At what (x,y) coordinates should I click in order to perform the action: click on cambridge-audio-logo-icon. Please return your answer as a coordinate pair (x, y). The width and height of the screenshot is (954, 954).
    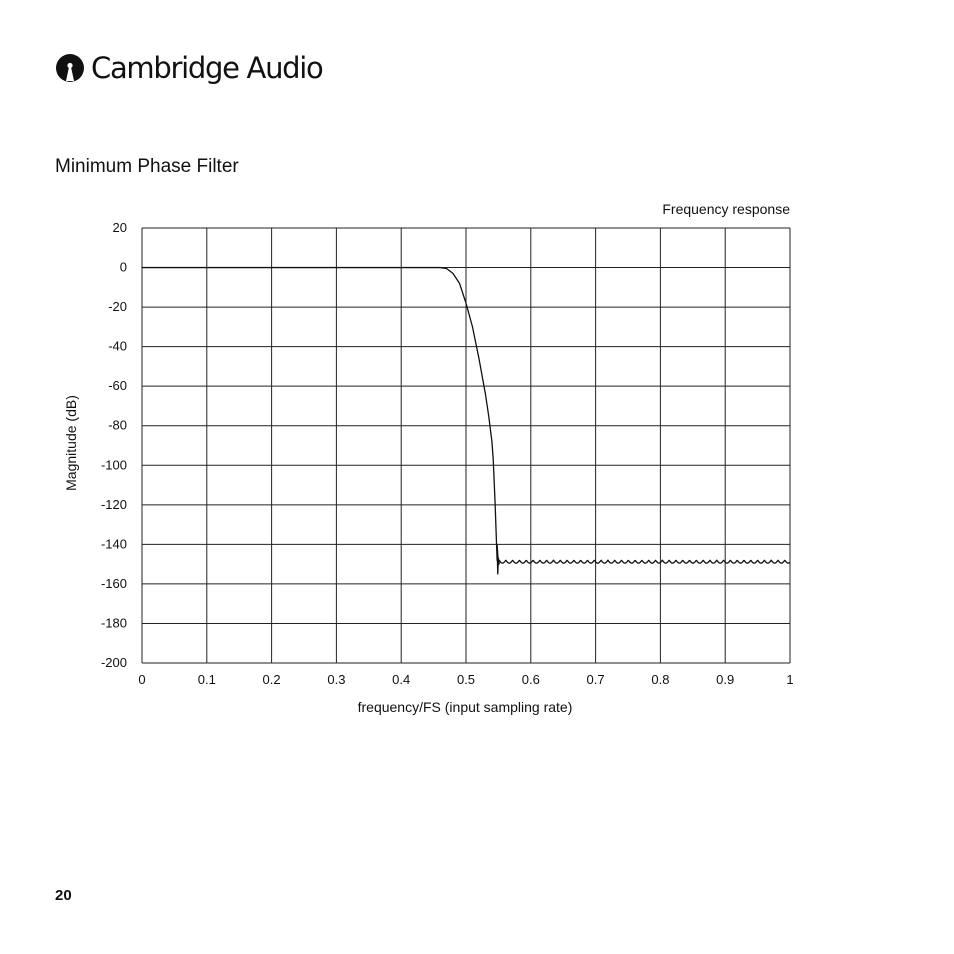
    Looking at the image, I should click on (70, 68).